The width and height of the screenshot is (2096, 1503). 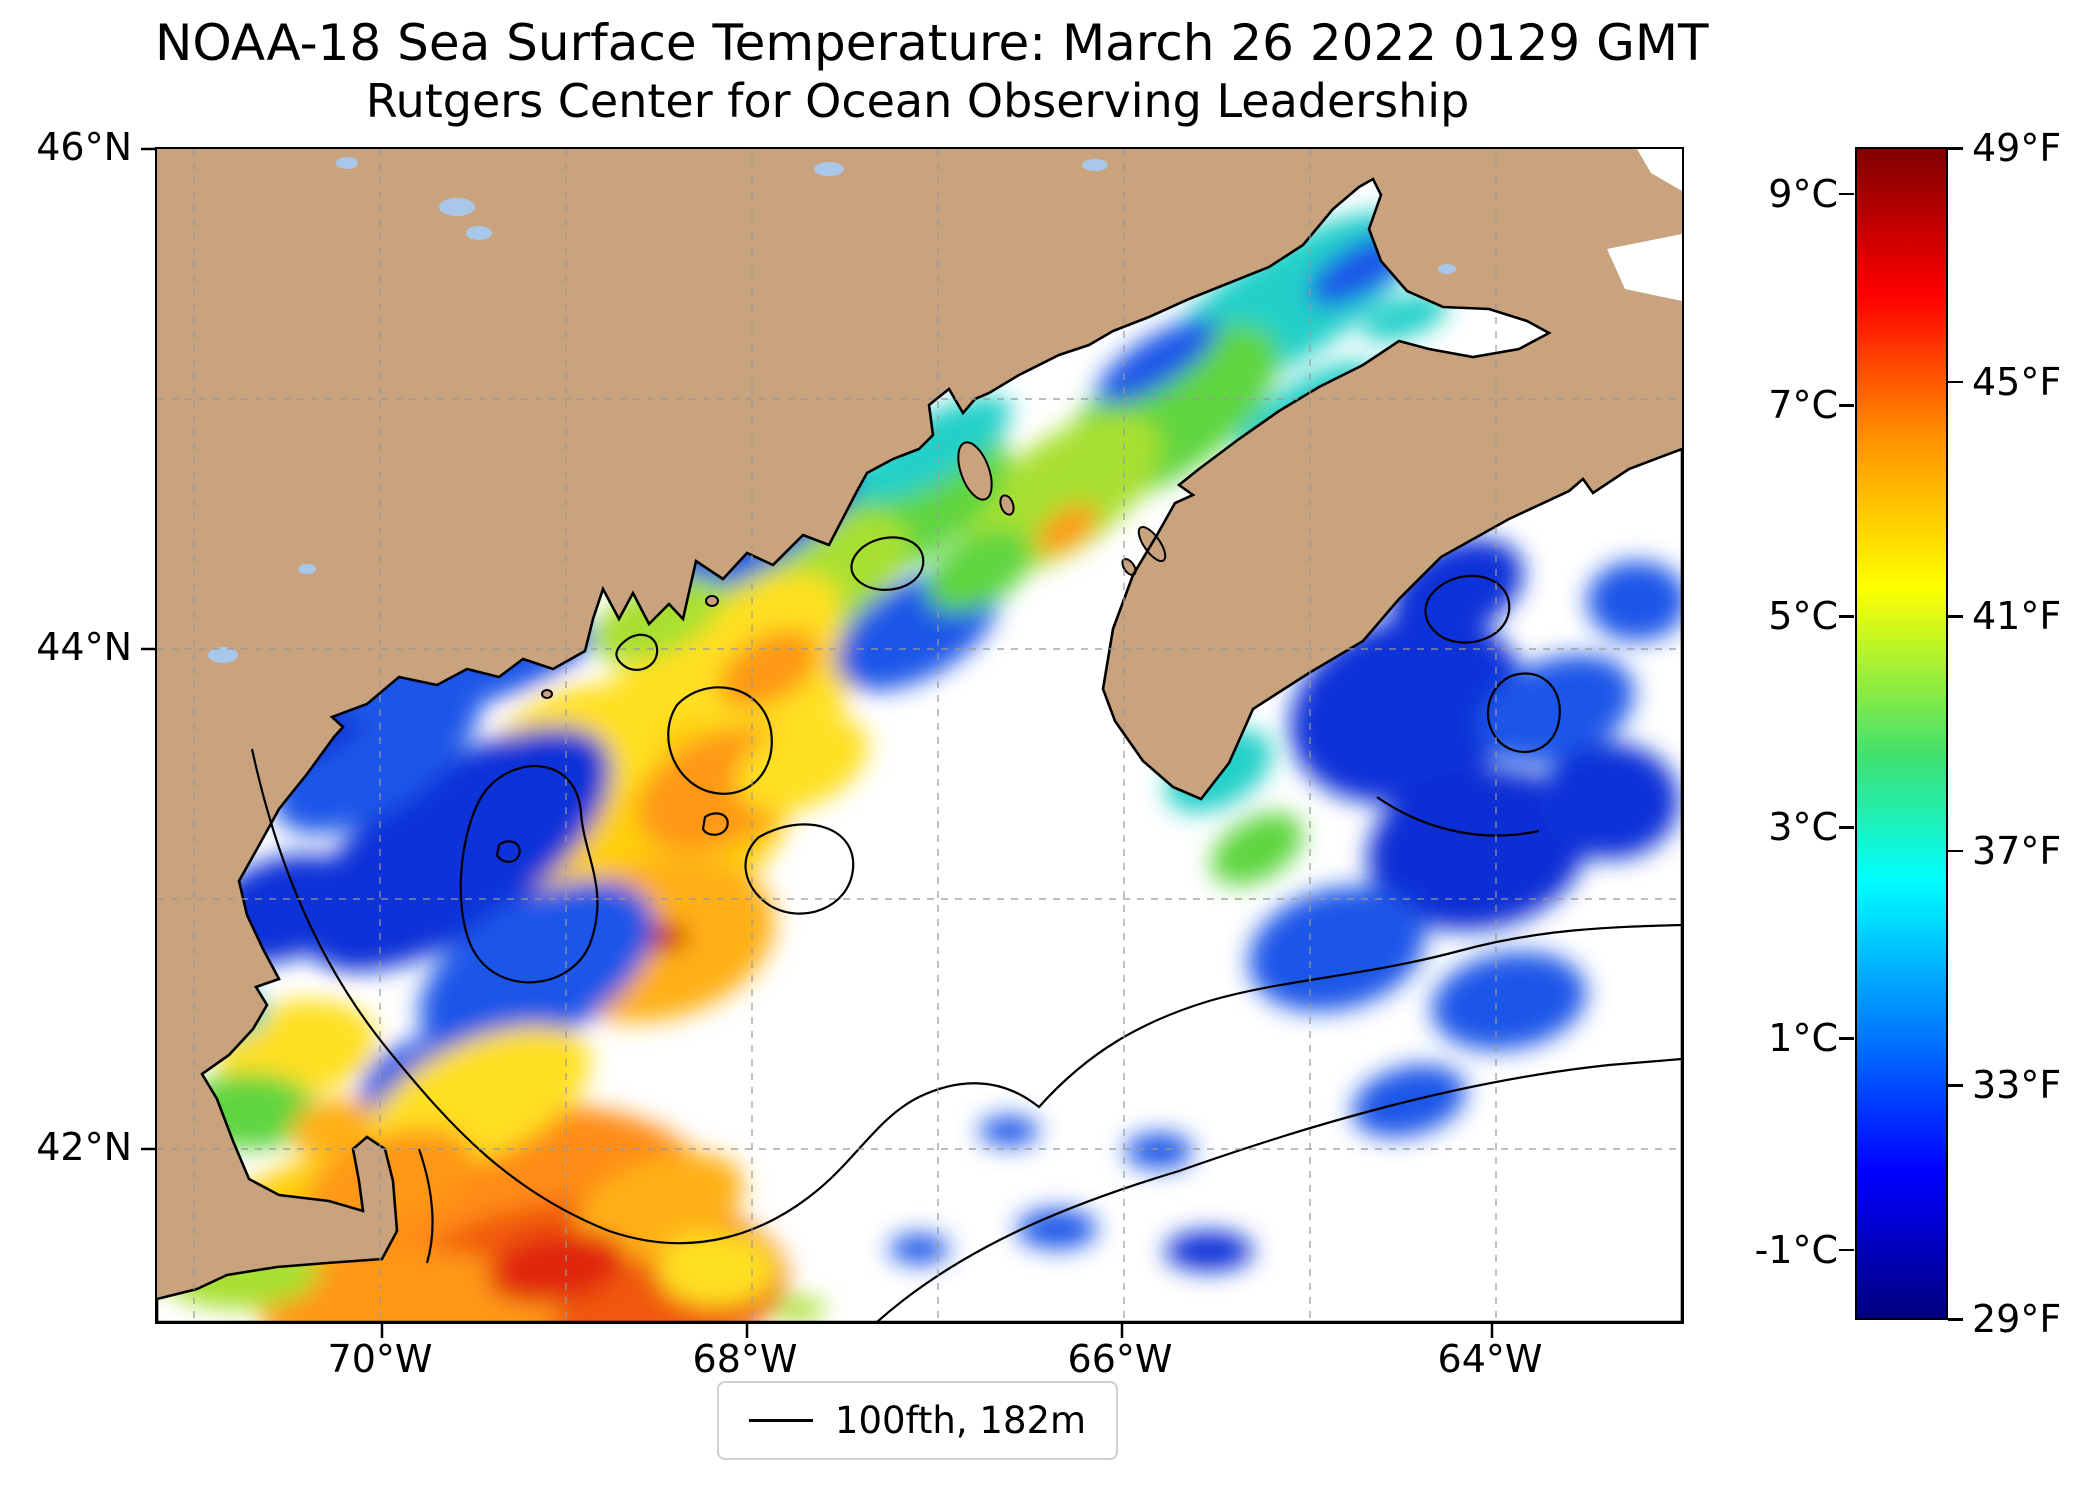 What do you see at coordinates (84, 147) in the screenshot?
I see `y-axis-tick-label: 46°N` at bounding box center [84, 147].